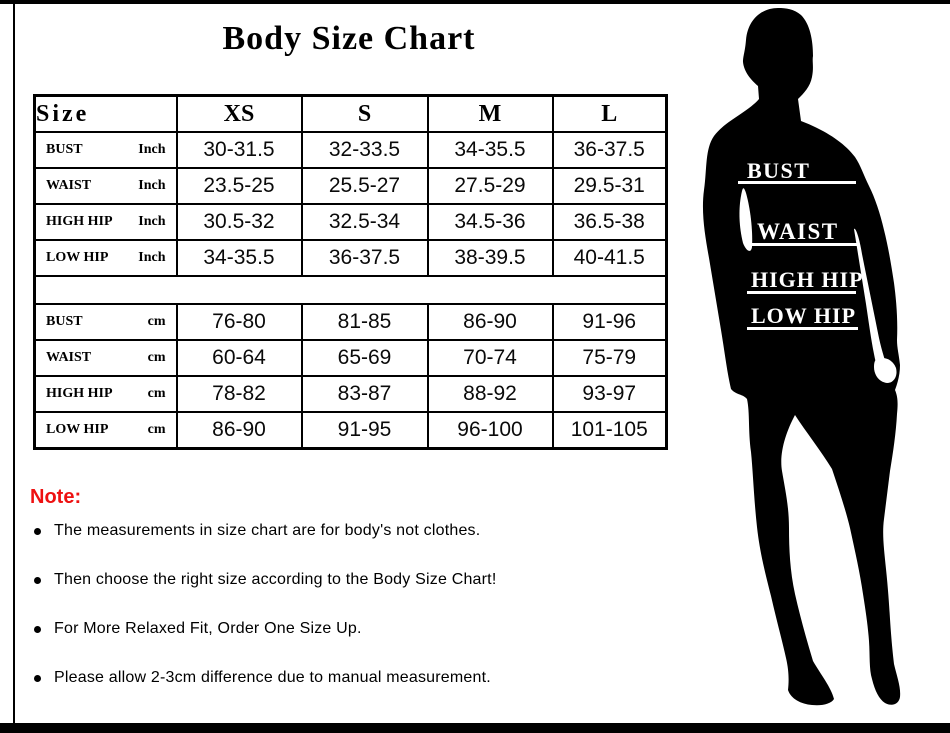 This screenshot has width=950, height=733. Describe the element at coordinates (56, 497) in the screenshot. I see `note-heading: Note:` at that location.